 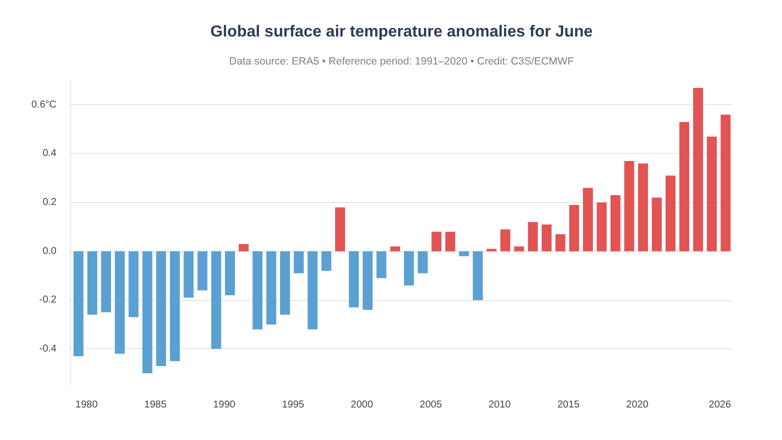 I want to click on x-tick-label: 2005, so click(x=431, y=405).